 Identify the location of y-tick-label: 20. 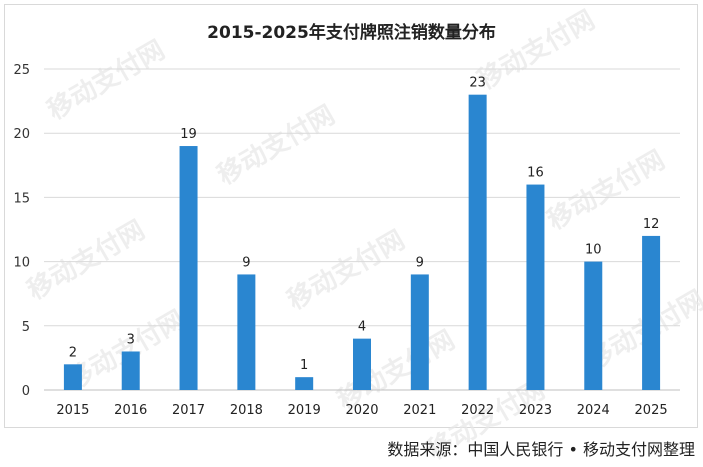
(21, 134).